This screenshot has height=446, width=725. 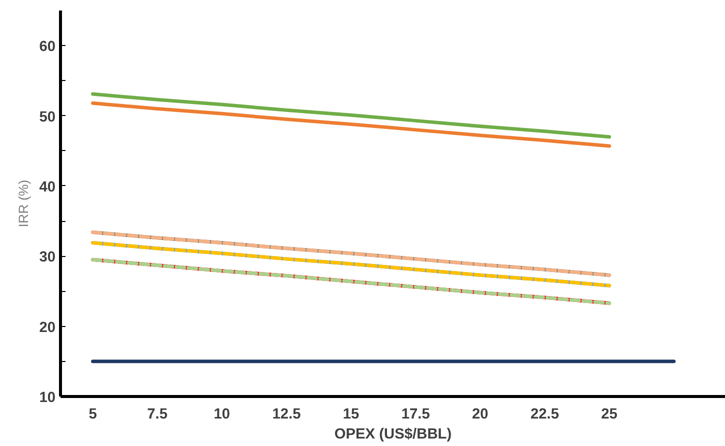 What do you see at coordinates (480, 414) in the screenshot?
I see `x-tick-label: 20` at bounding box center [480, 414].